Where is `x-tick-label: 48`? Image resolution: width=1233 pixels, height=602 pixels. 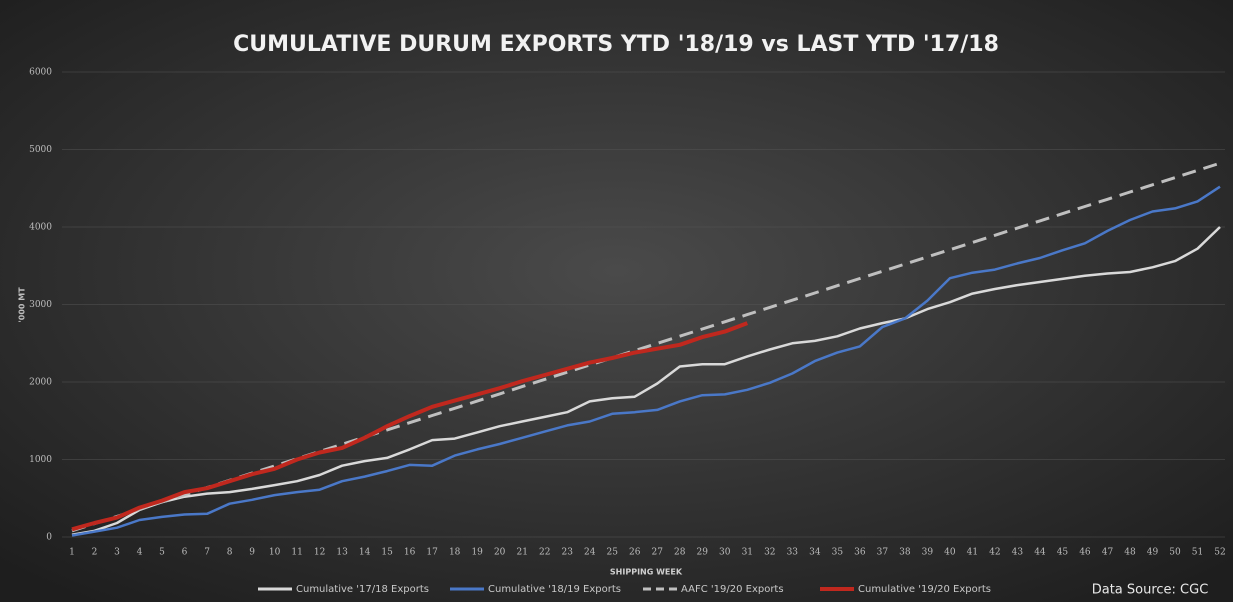 x-tick-label: 48 is located at coordinates (1130, 553).